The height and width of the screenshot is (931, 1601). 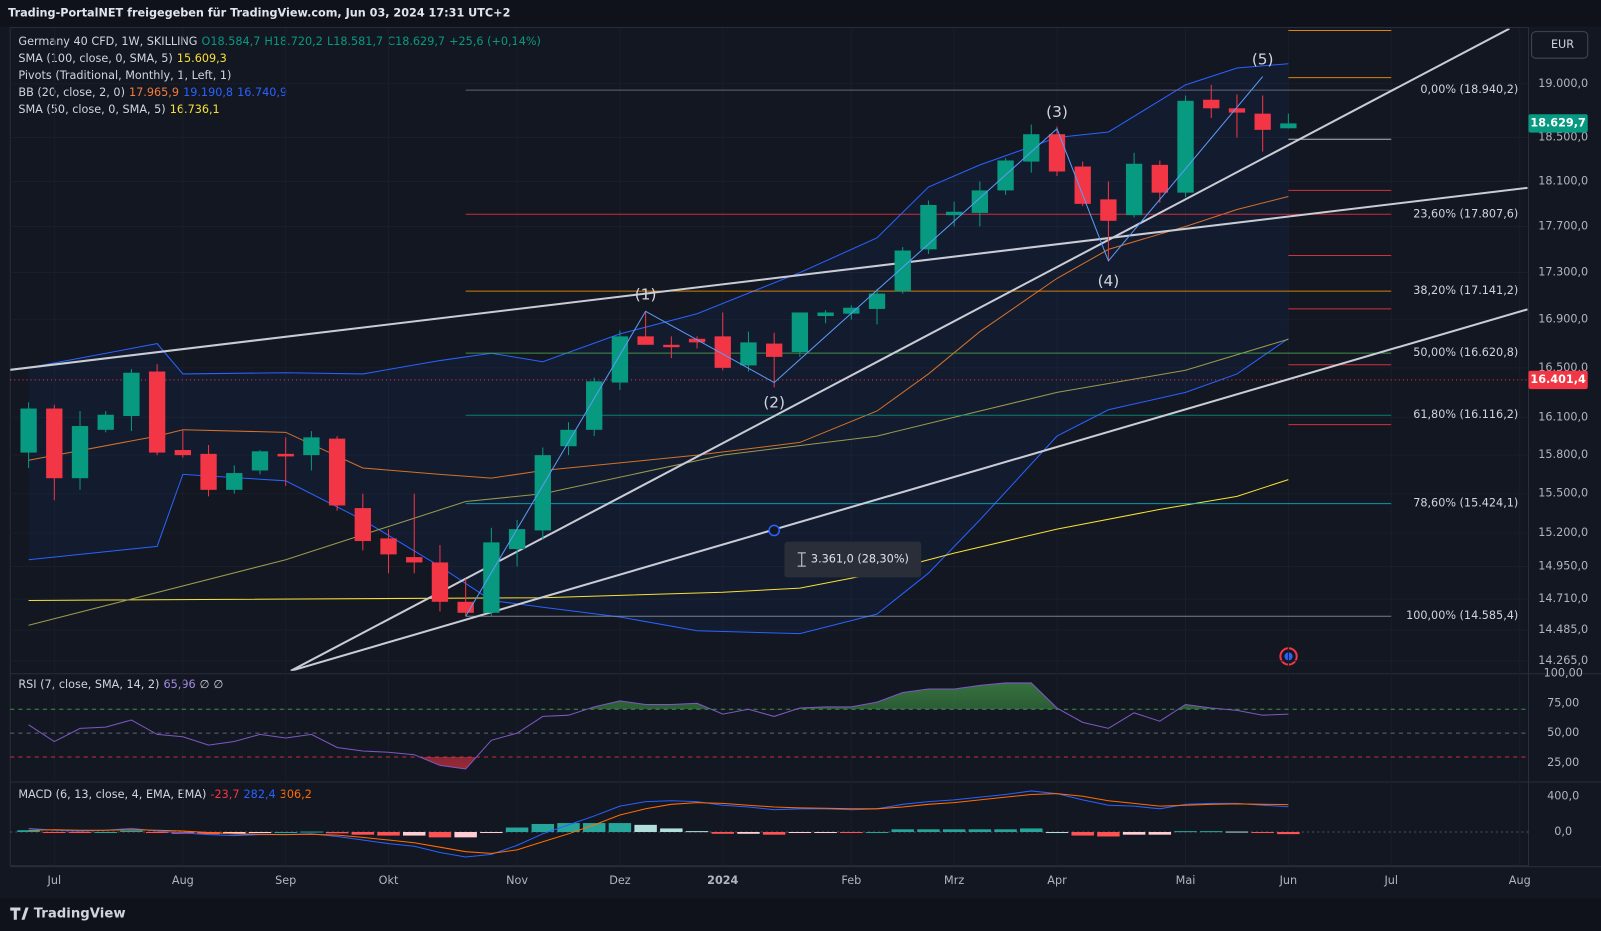 I want to click on y-tick-label: 17.700,0, so click(x=1563, y=225).